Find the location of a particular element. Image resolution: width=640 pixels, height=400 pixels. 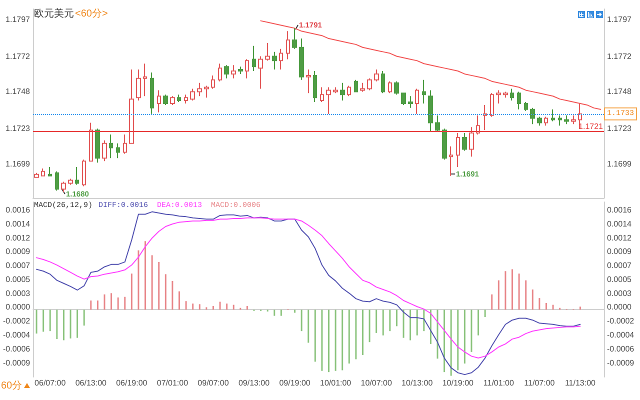

y-tick-label: -0.0006 is located at coordinates (16, 349).